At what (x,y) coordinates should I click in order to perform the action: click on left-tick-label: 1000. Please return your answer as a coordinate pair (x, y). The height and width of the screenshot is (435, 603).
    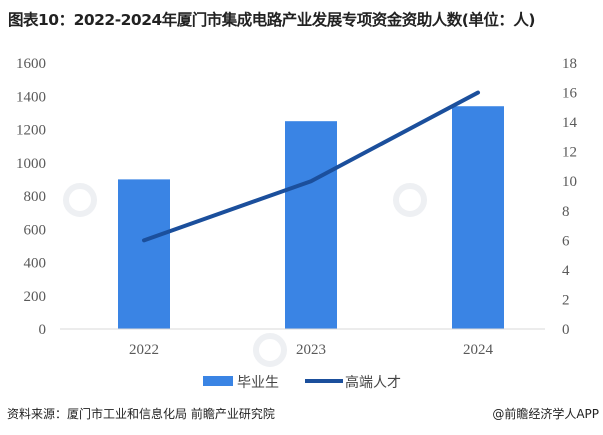
    Looking at the image, I should click on (31, 164).